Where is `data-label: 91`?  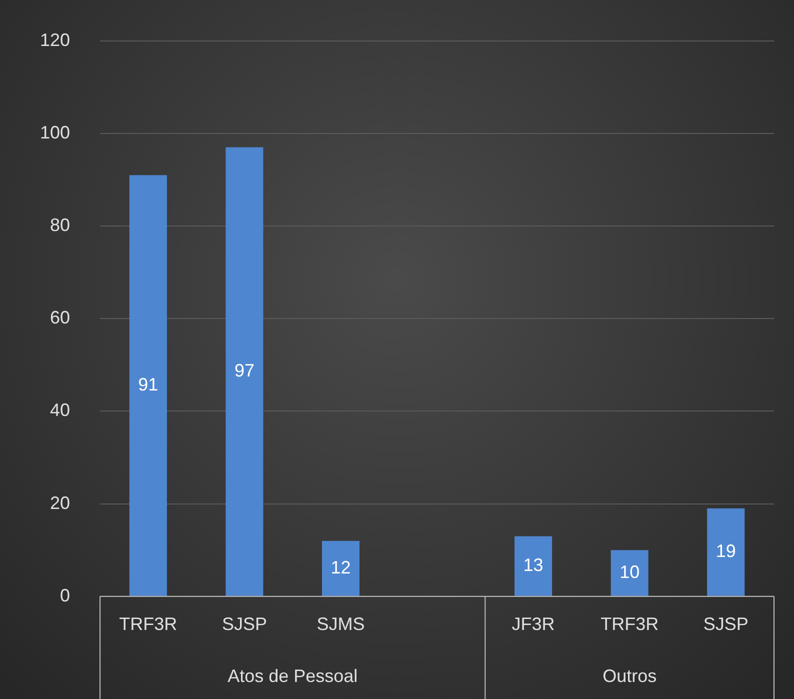
data-label: 91 is located at coordinates (148, 384).